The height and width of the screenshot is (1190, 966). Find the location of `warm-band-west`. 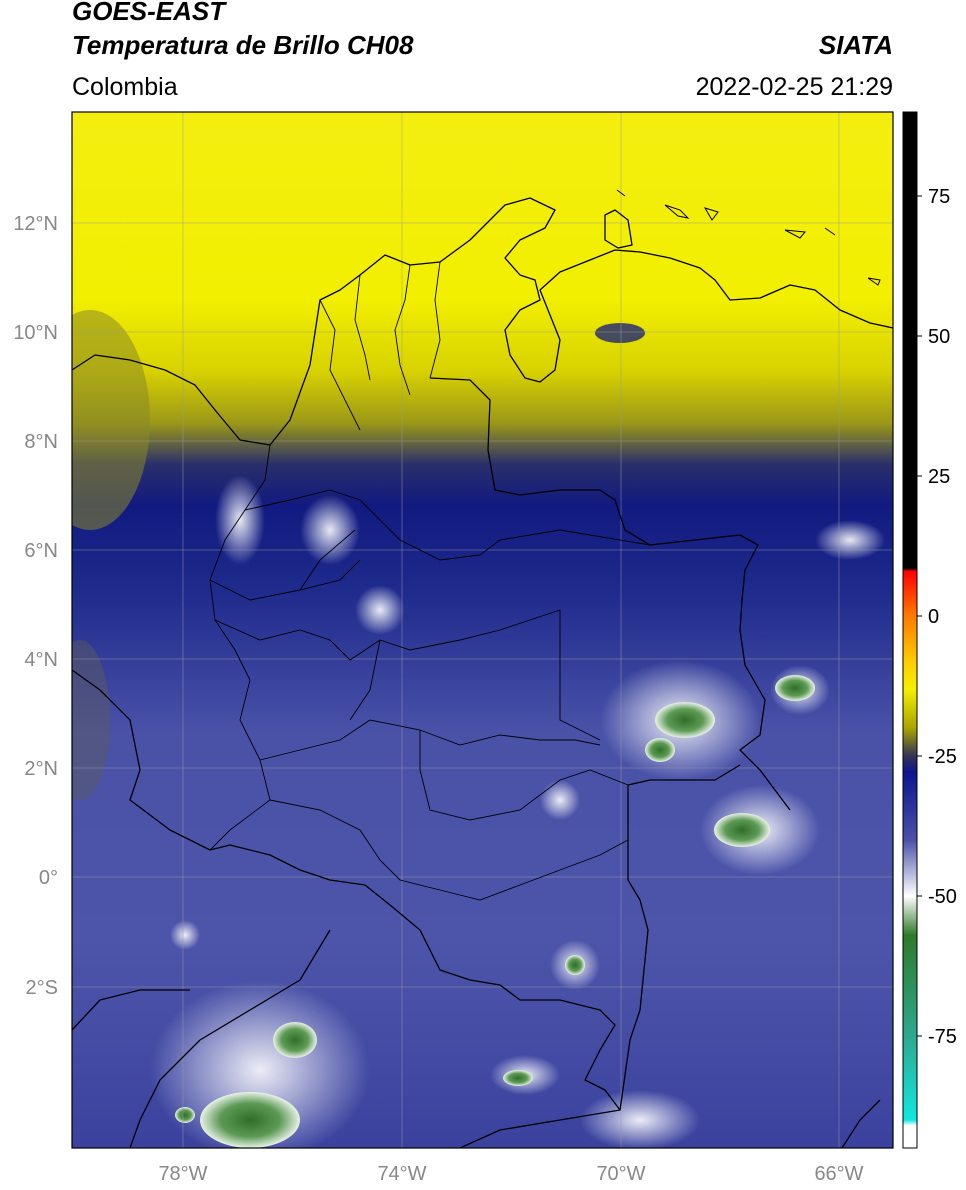

warm-band-west is located at coordinates (111, 420).